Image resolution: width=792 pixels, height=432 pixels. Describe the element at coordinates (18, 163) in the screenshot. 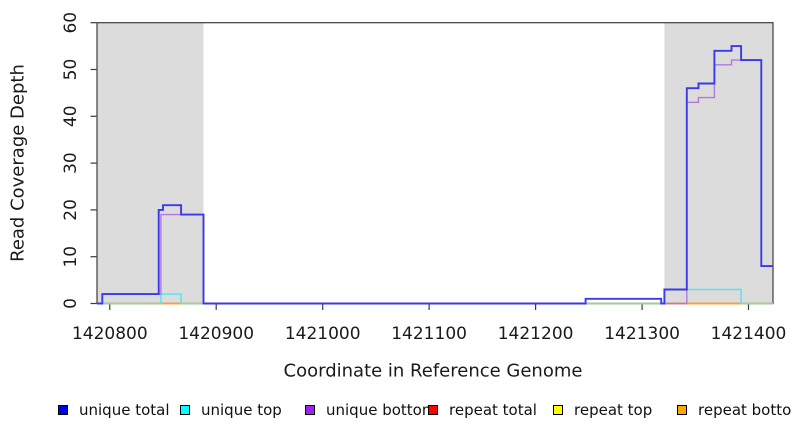

I see `y-axis-title: Read Coverage Depth` at that location.